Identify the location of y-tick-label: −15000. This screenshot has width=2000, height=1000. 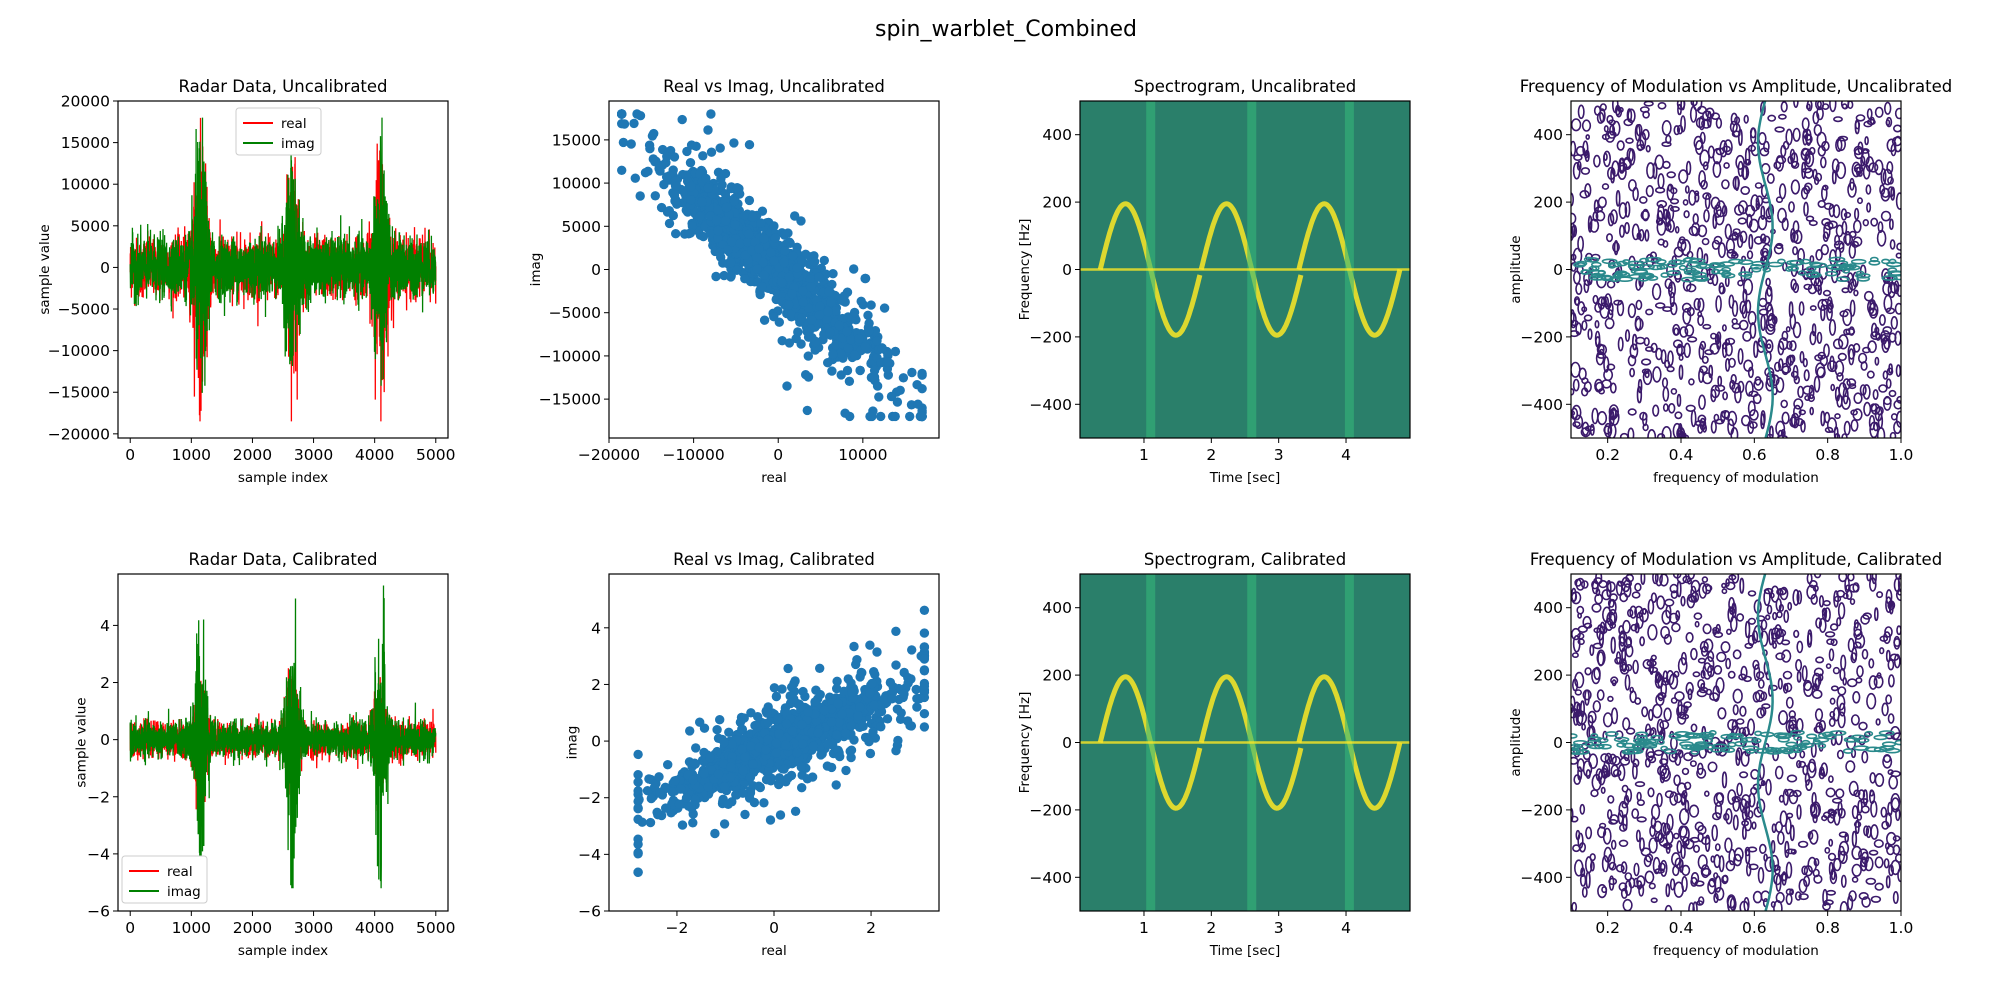
(570, 400).